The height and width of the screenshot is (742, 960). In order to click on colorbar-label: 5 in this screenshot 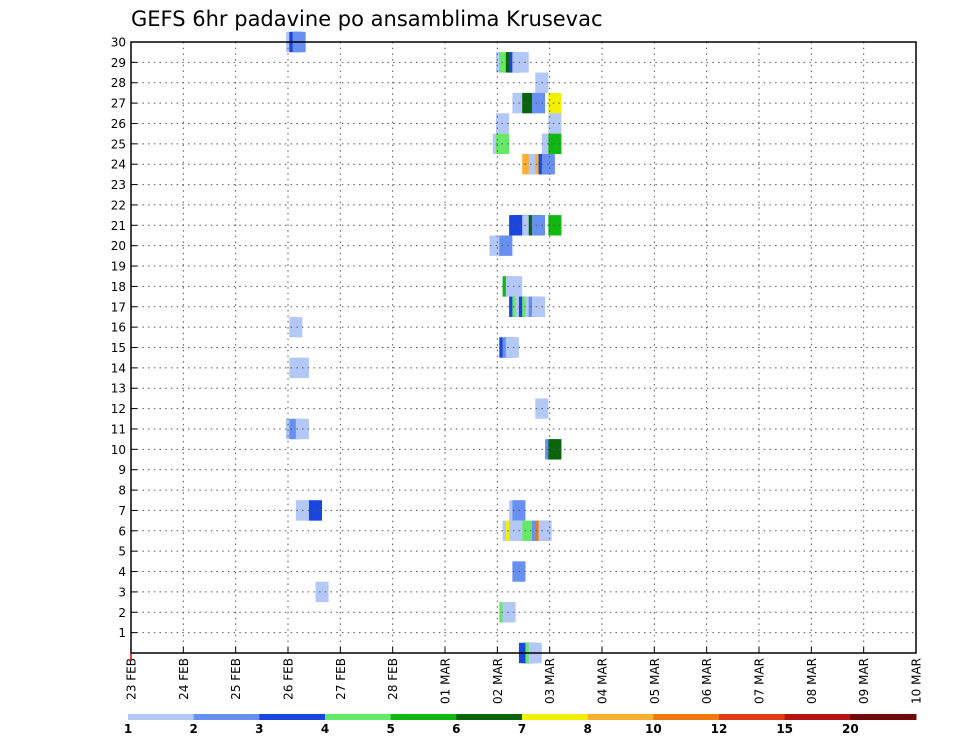, I will do `click(390, 729)`.